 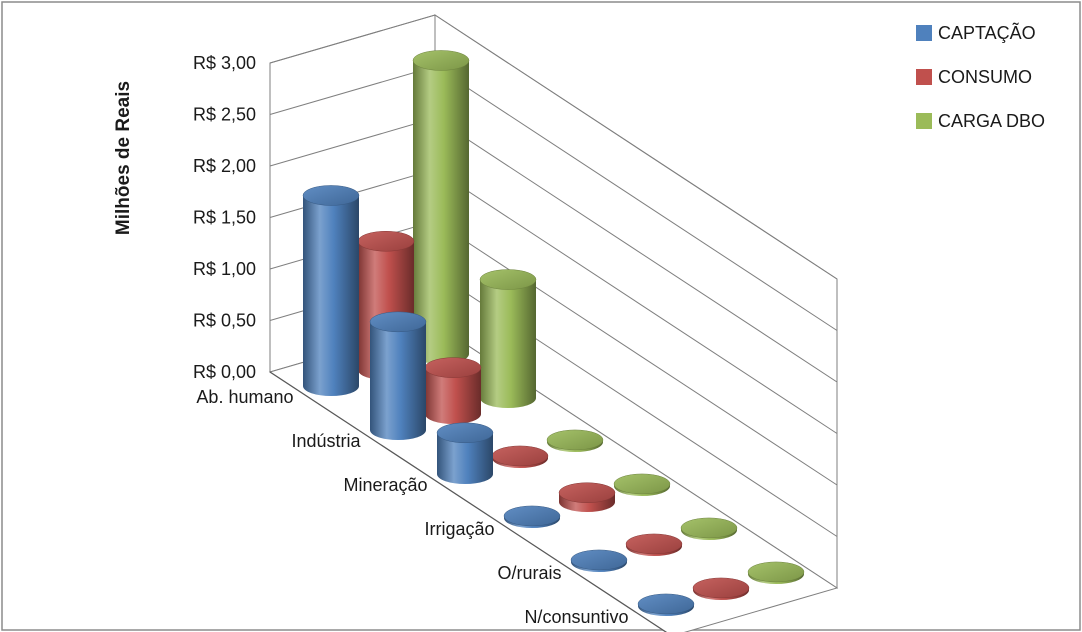 I want to click on bar-captação-2, so click(x=465, y=453).